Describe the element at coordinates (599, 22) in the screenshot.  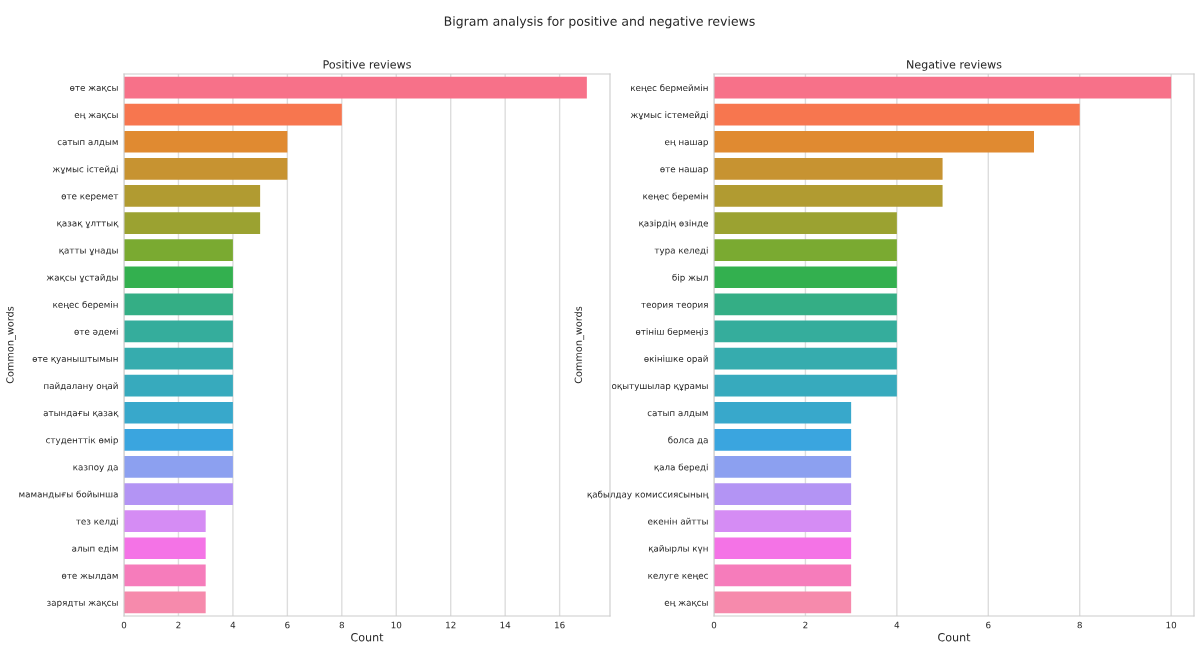
I see `text: Bigram analysis for positive and negative reviews` at that location.